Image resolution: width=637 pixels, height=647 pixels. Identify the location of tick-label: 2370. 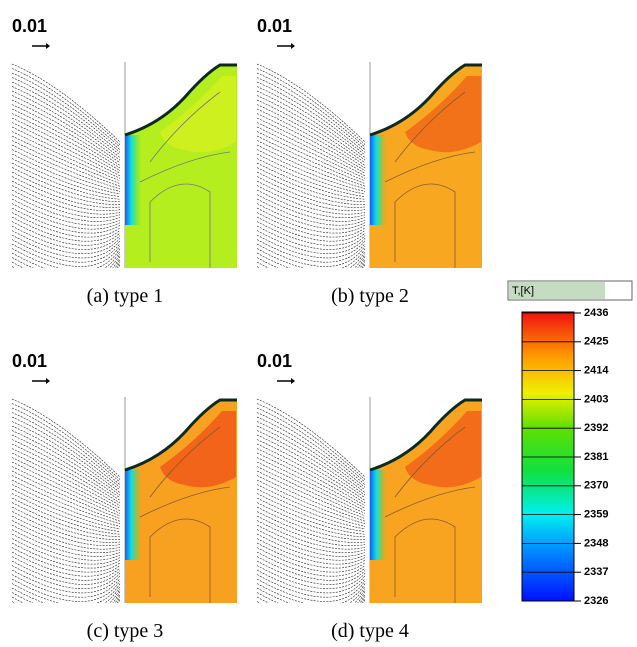
(596, 486).